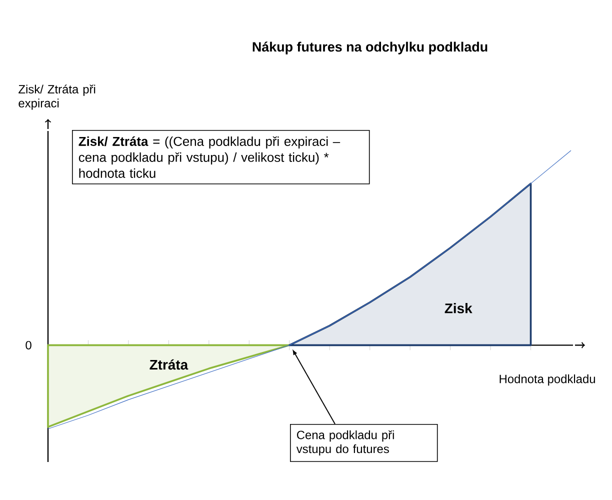 The image size is (612, 500). I want to click on y-axis-title: Zisk/ Ztráta při expiraci, so click(57, 97).